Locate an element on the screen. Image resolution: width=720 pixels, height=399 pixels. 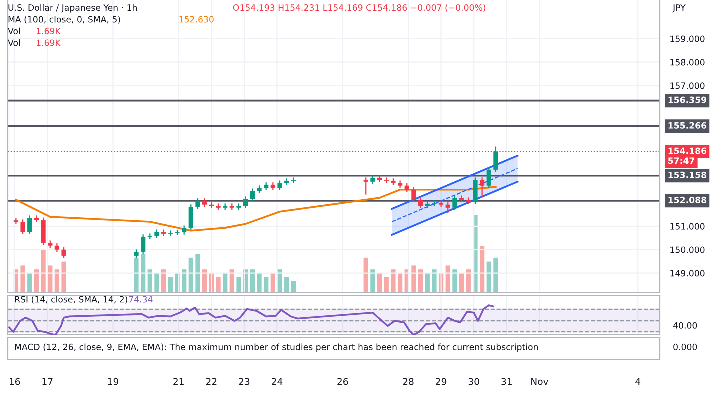
text: 40.00 is located at coordinates (685, 325).